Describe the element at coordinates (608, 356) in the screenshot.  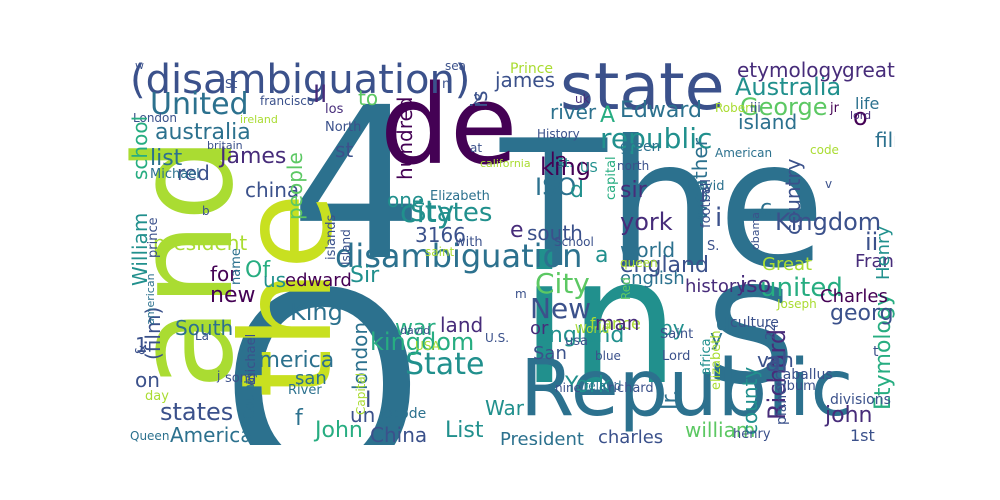
I see `word-cloud-word: blue` at that location.